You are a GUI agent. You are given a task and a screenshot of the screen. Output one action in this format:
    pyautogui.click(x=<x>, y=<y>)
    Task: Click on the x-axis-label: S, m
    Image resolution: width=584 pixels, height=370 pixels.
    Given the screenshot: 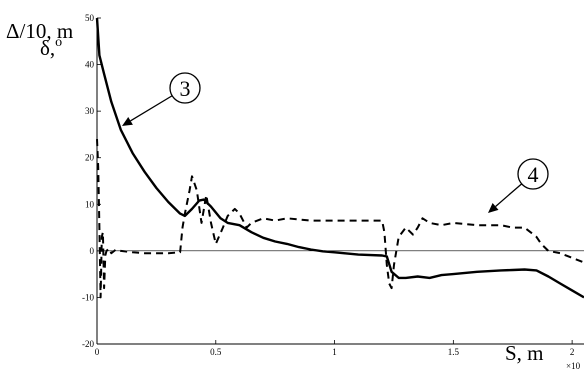 What is the action you would take?
    pyautogui.click(x=524, y=353)
    